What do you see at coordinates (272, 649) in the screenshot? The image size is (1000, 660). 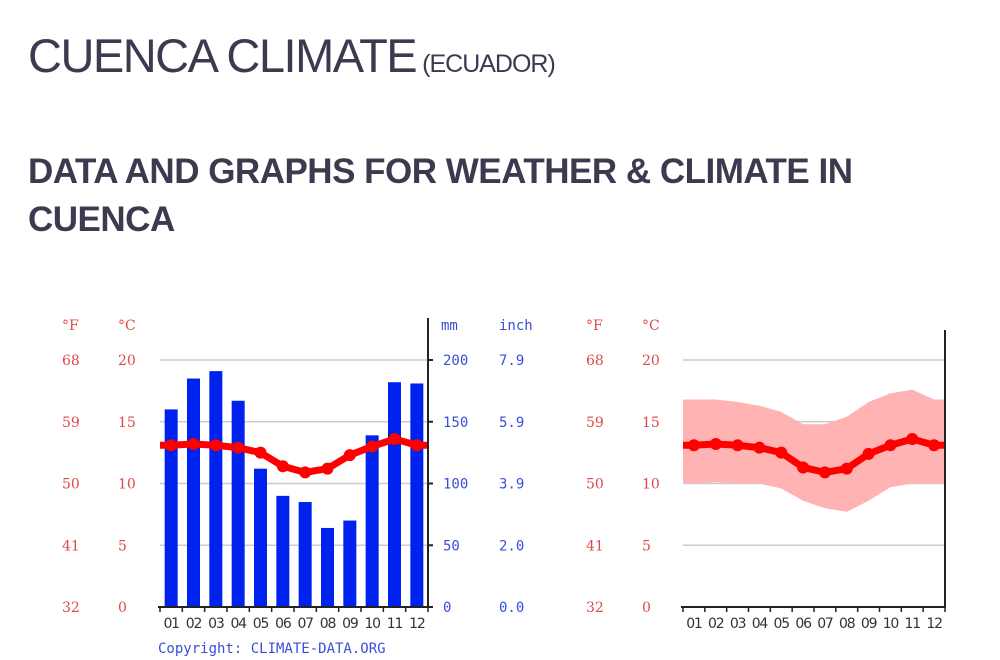 I see `copyright-text: Copyright: CLIMATE-DATA.ORG` at bounding box center [272, 649].